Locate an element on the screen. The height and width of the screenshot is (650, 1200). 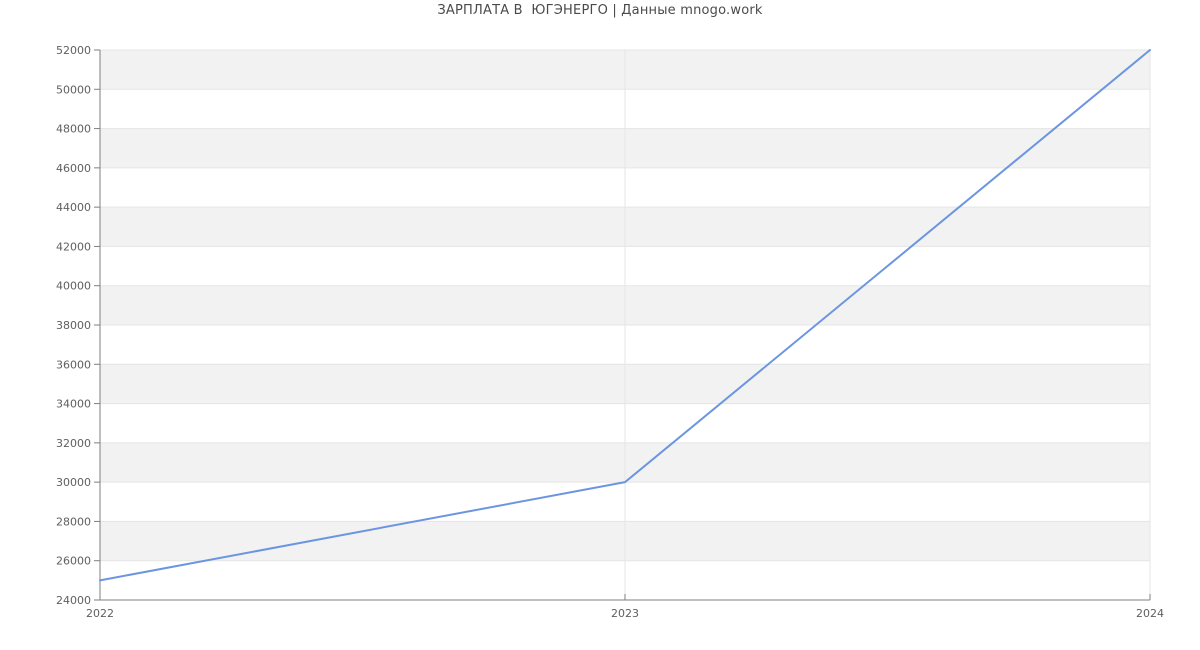
y-tick-label: 52000 is located at coordinates (73, 50).